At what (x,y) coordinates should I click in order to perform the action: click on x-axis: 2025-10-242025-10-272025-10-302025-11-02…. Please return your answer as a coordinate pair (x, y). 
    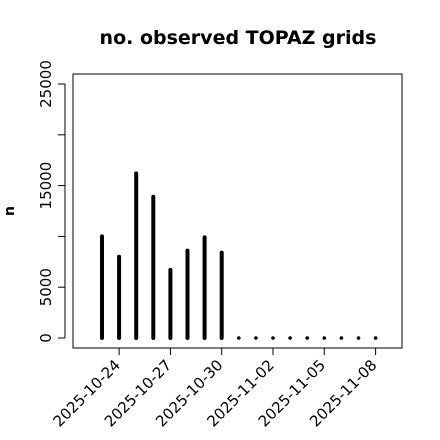
    Looking at the image, I should click on (215, 388).